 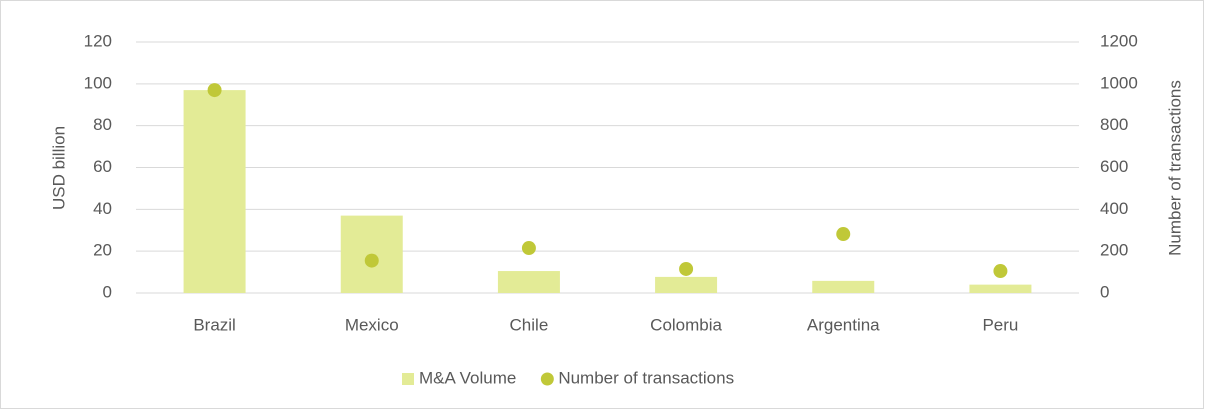 I want to click on x-tick-label: Chile, so click(x=529, y=324).